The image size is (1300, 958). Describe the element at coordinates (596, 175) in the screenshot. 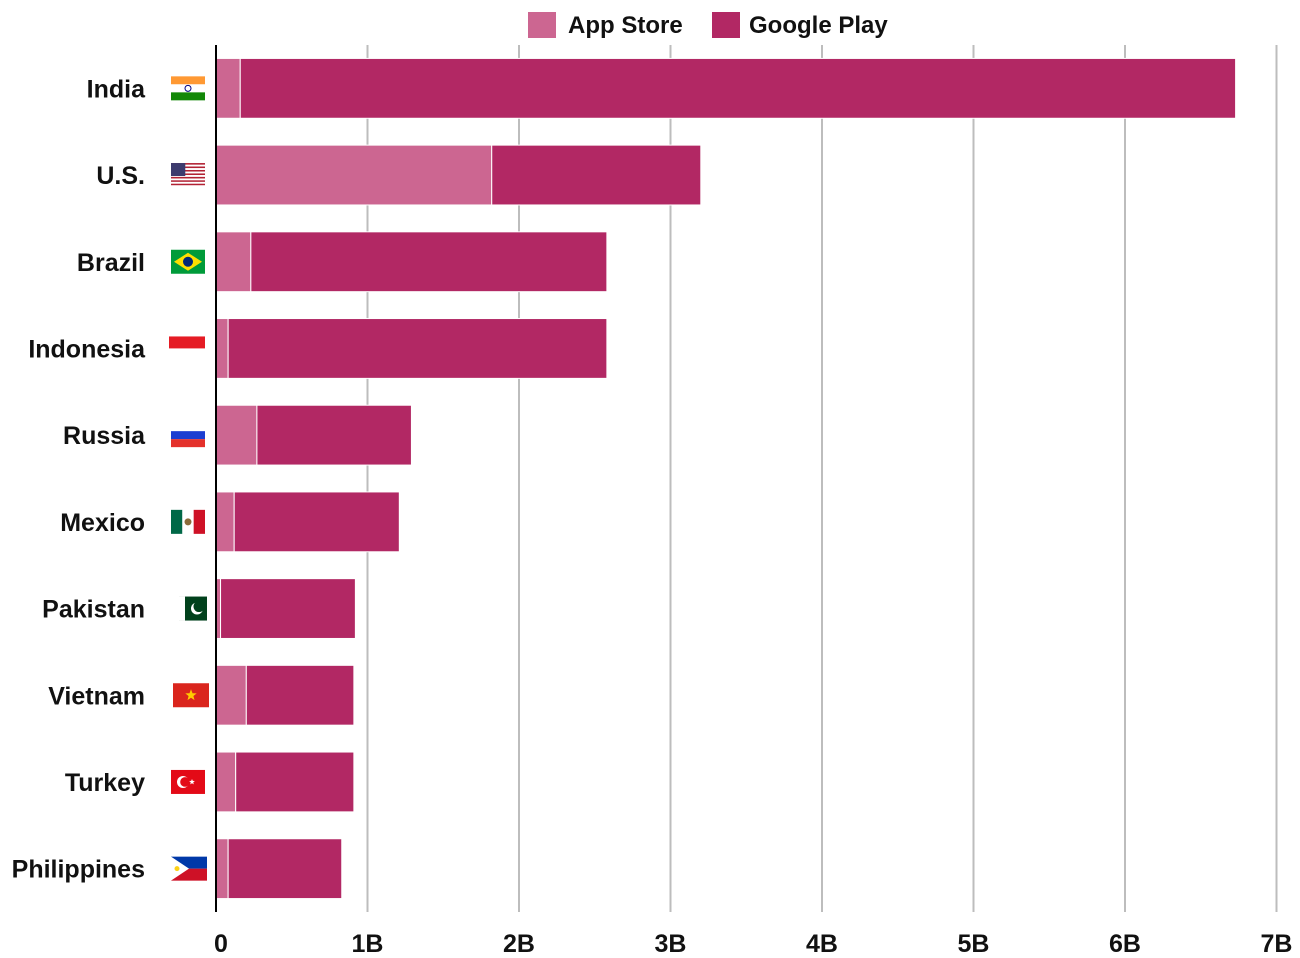

I see `bar-google-play-u-s` at that location.